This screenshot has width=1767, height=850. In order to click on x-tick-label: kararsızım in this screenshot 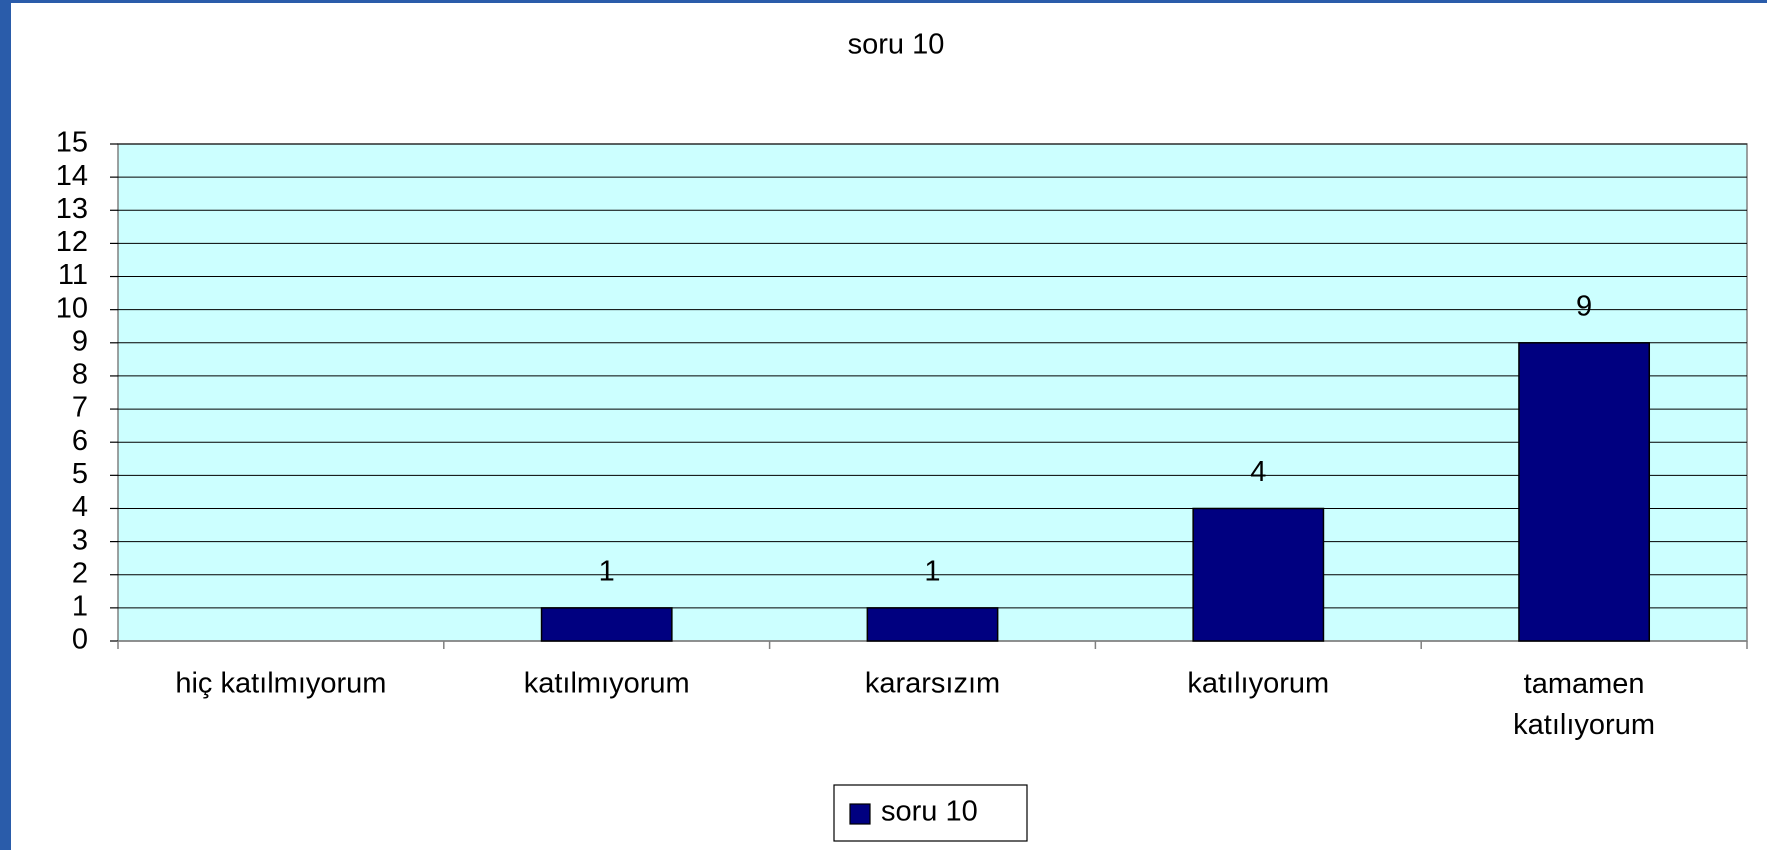, I will do `click(932, 684)`.